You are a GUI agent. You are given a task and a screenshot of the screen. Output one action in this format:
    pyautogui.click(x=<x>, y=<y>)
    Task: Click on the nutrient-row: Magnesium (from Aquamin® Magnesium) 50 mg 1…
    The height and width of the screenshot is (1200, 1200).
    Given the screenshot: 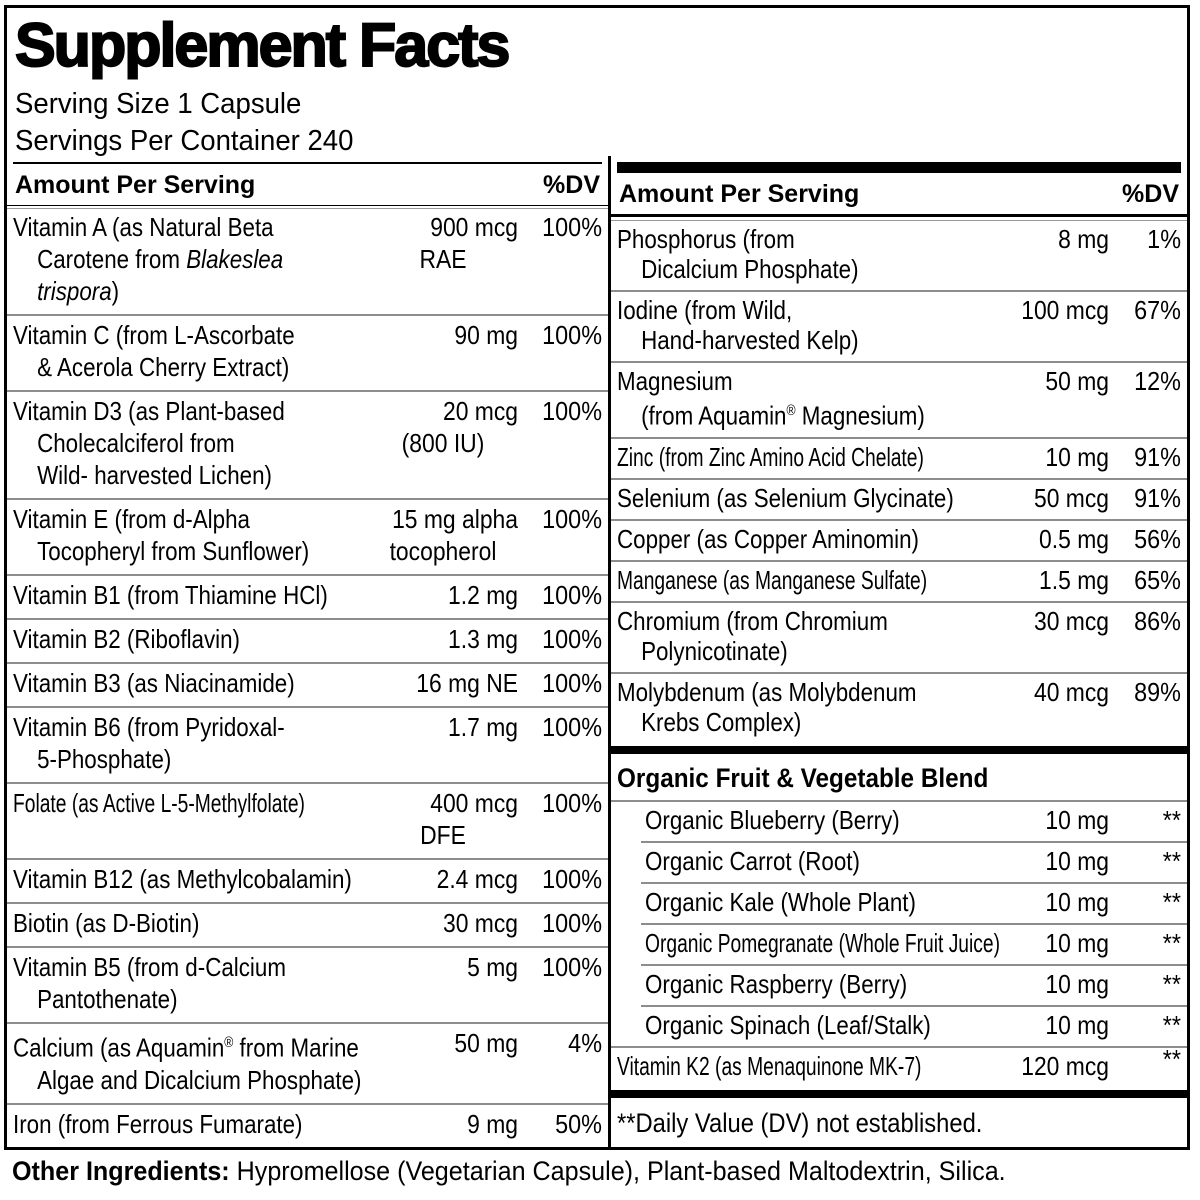 What is the action you would take?
    pyautogui.click(x=899, y=400)
    